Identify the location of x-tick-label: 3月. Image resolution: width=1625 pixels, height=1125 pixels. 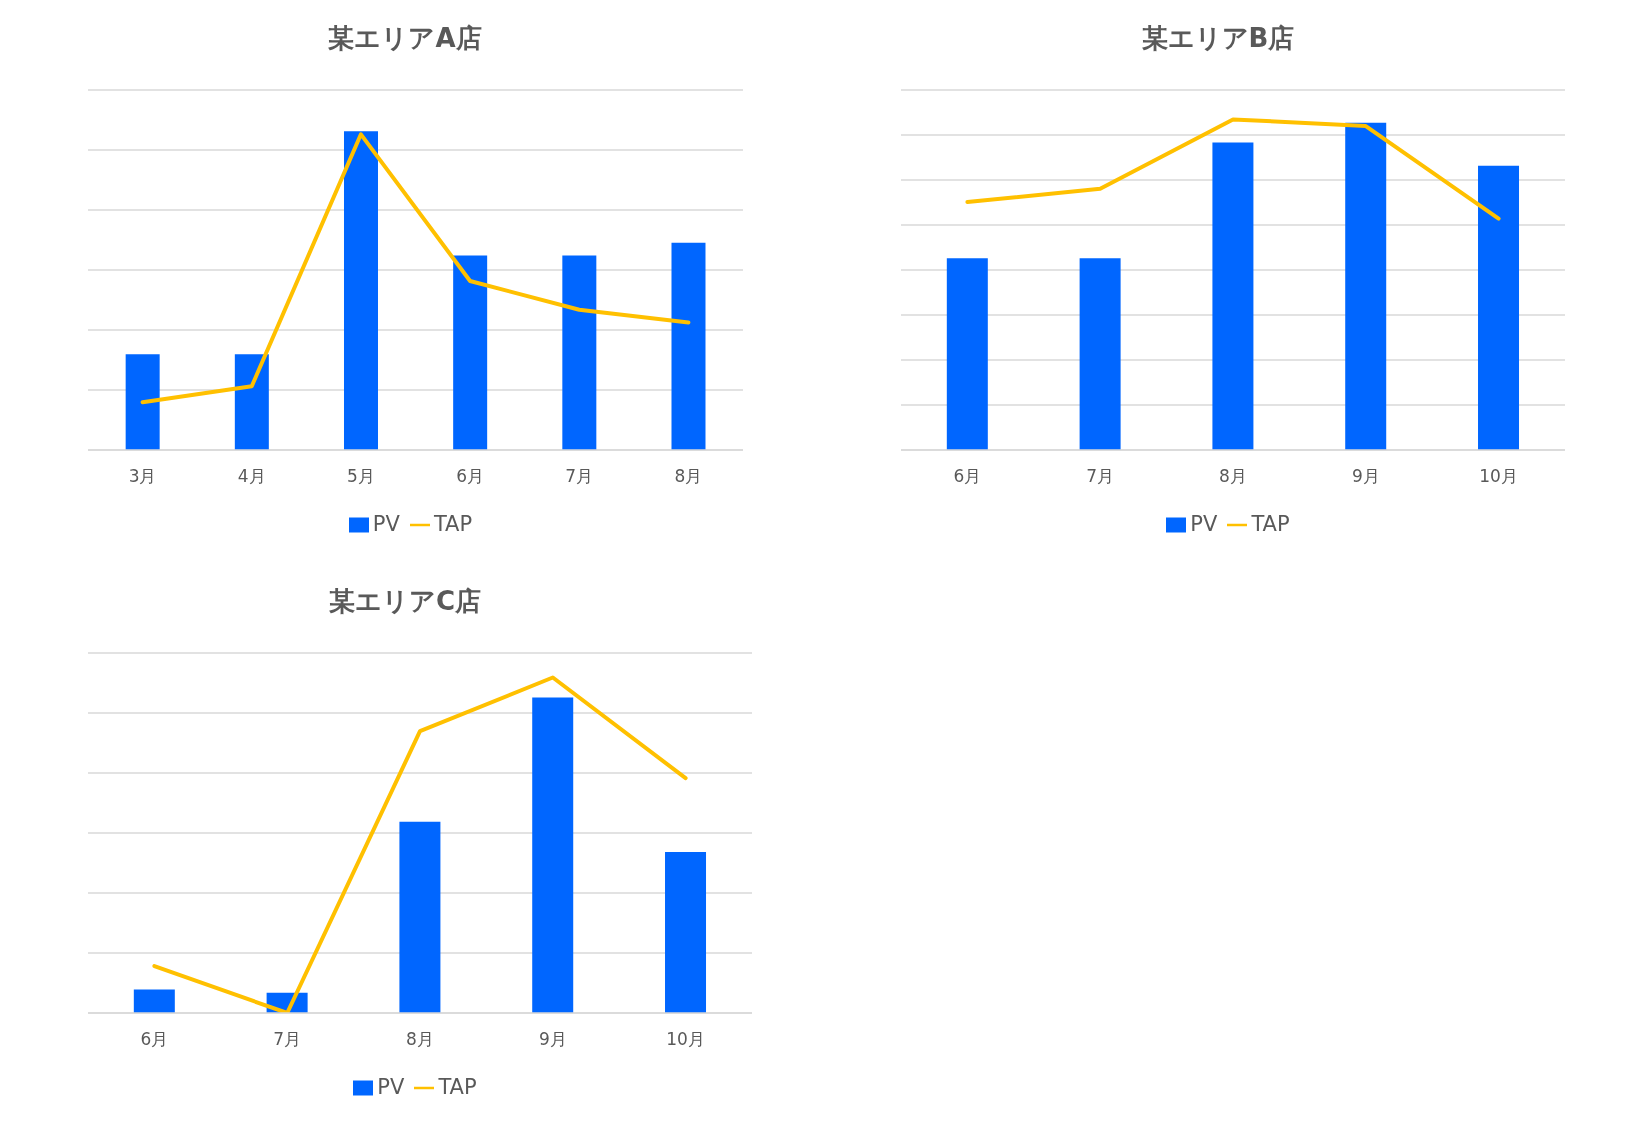
(142, 476).